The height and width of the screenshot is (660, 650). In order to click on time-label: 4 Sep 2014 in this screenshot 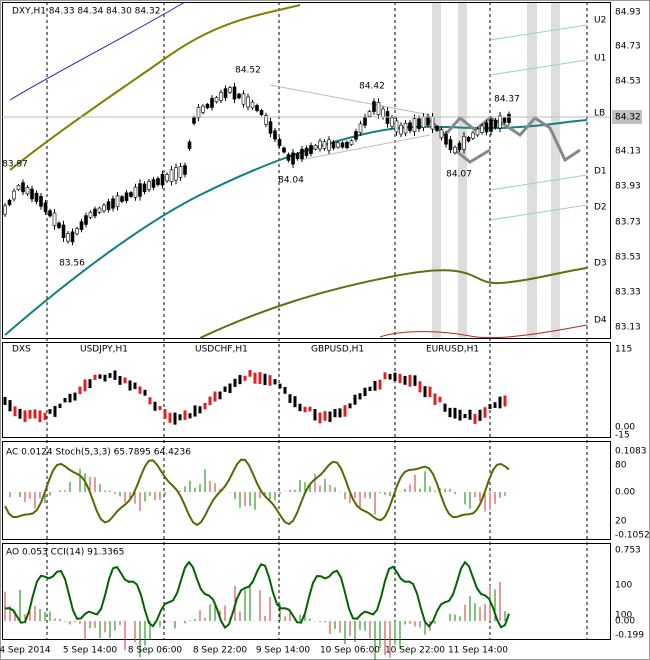, I will do `click(25, 651)`.